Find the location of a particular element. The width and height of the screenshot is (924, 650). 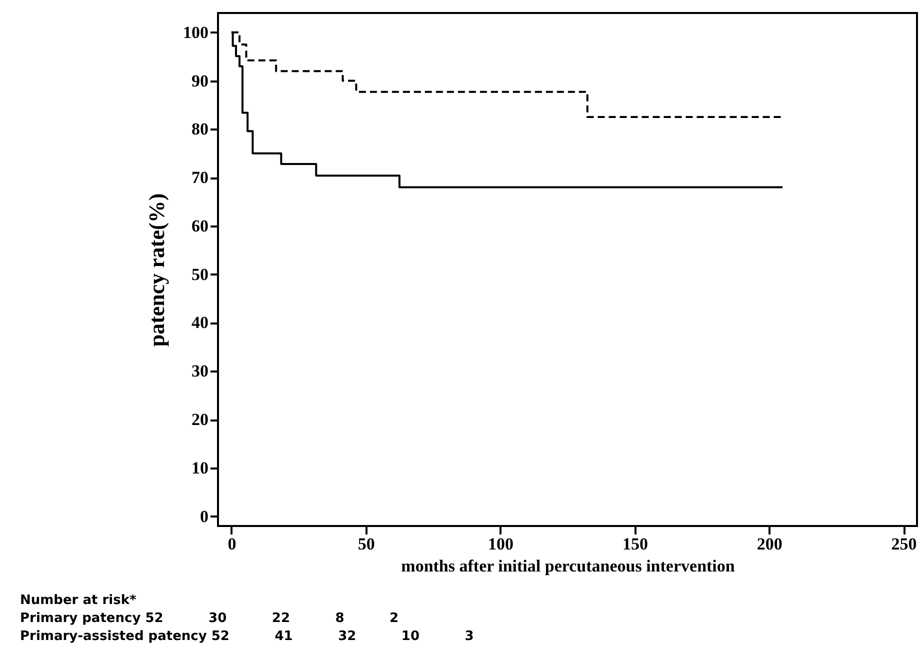

y-tick-label: 0 is located at coordinates (204, 516).